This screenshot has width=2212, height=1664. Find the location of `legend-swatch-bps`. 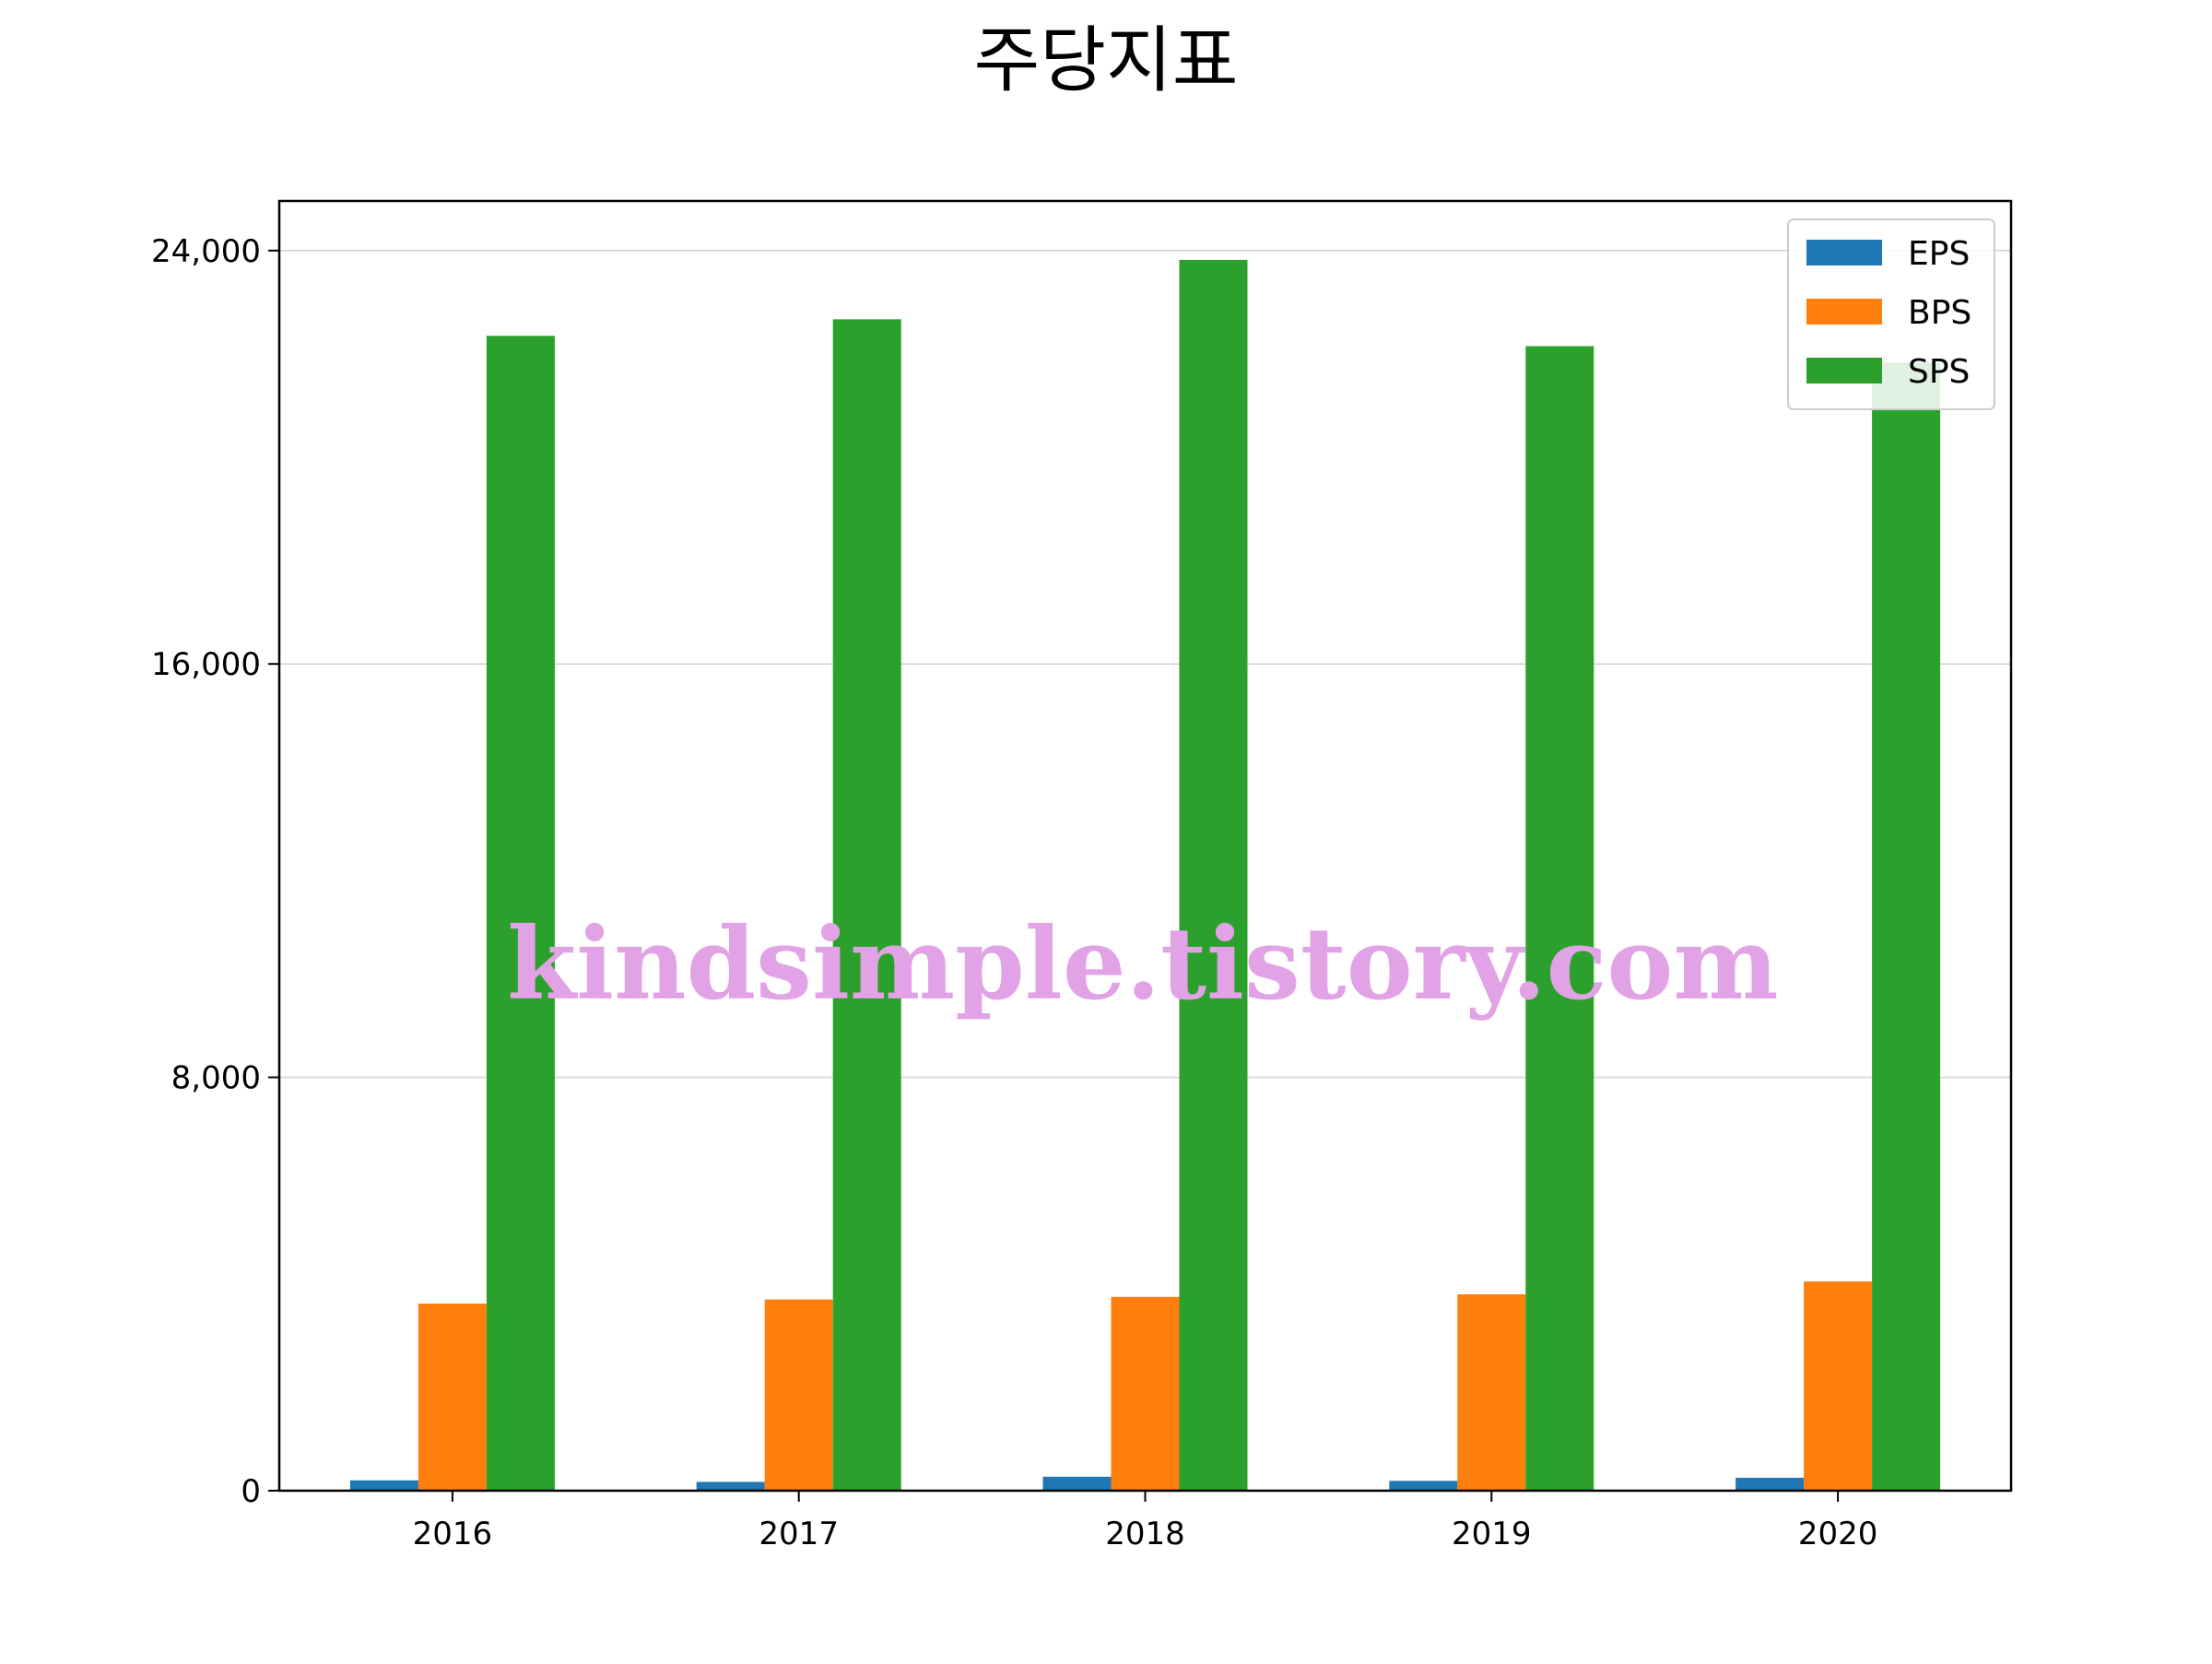

legend-swatch-bps is located at coordinates (1844, 312).